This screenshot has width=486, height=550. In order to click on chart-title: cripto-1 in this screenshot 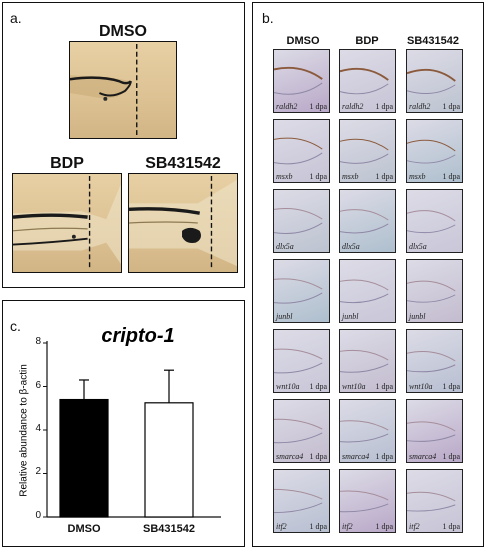, I will do `click(138, 336)`.